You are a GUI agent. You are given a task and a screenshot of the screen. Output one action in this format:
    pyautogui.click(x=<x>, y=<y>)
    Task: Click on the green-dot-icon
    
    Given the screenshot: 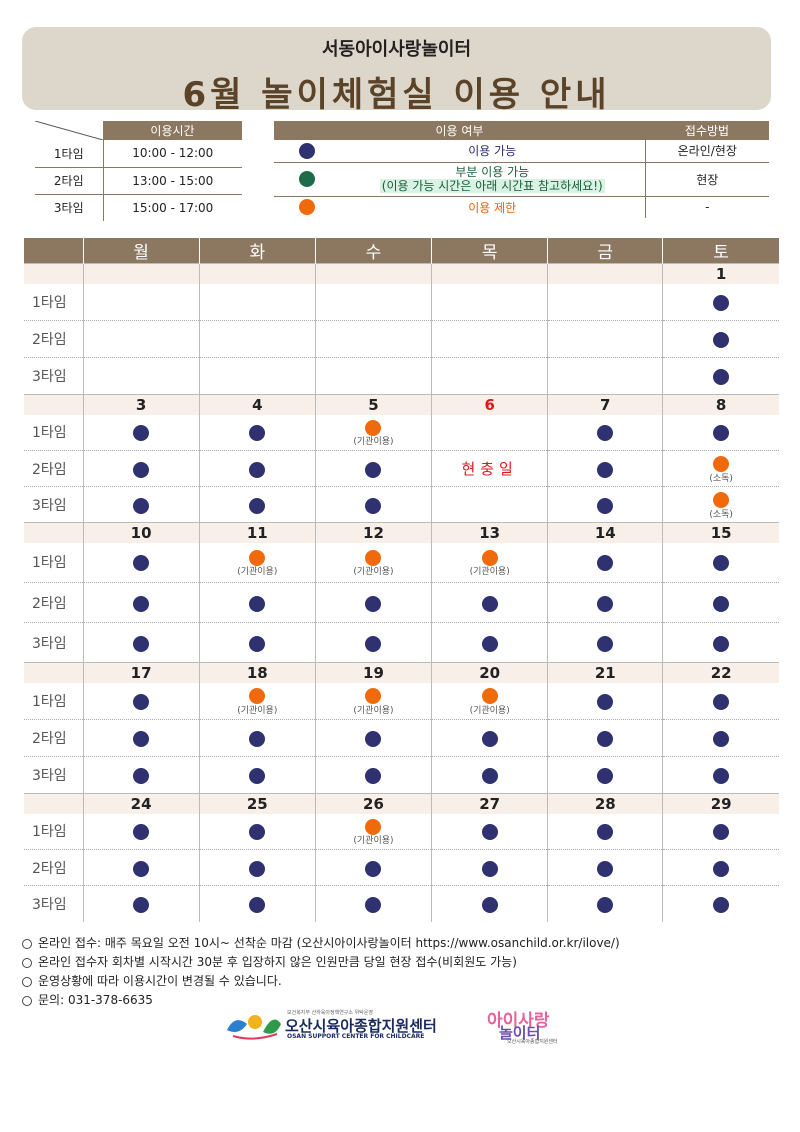 What is the action you would take?
    pyautogui.click(x=307, y=179)
    